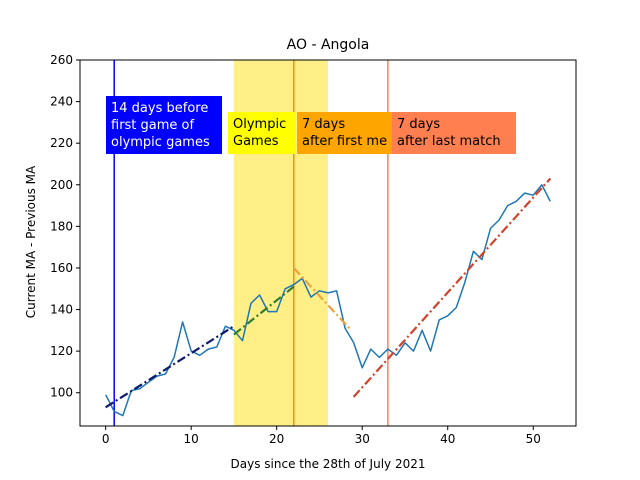  Describe the element at coordinates (259, 124) in the screenshot. I see `annotation-text-2-1: Olympic` at that location.